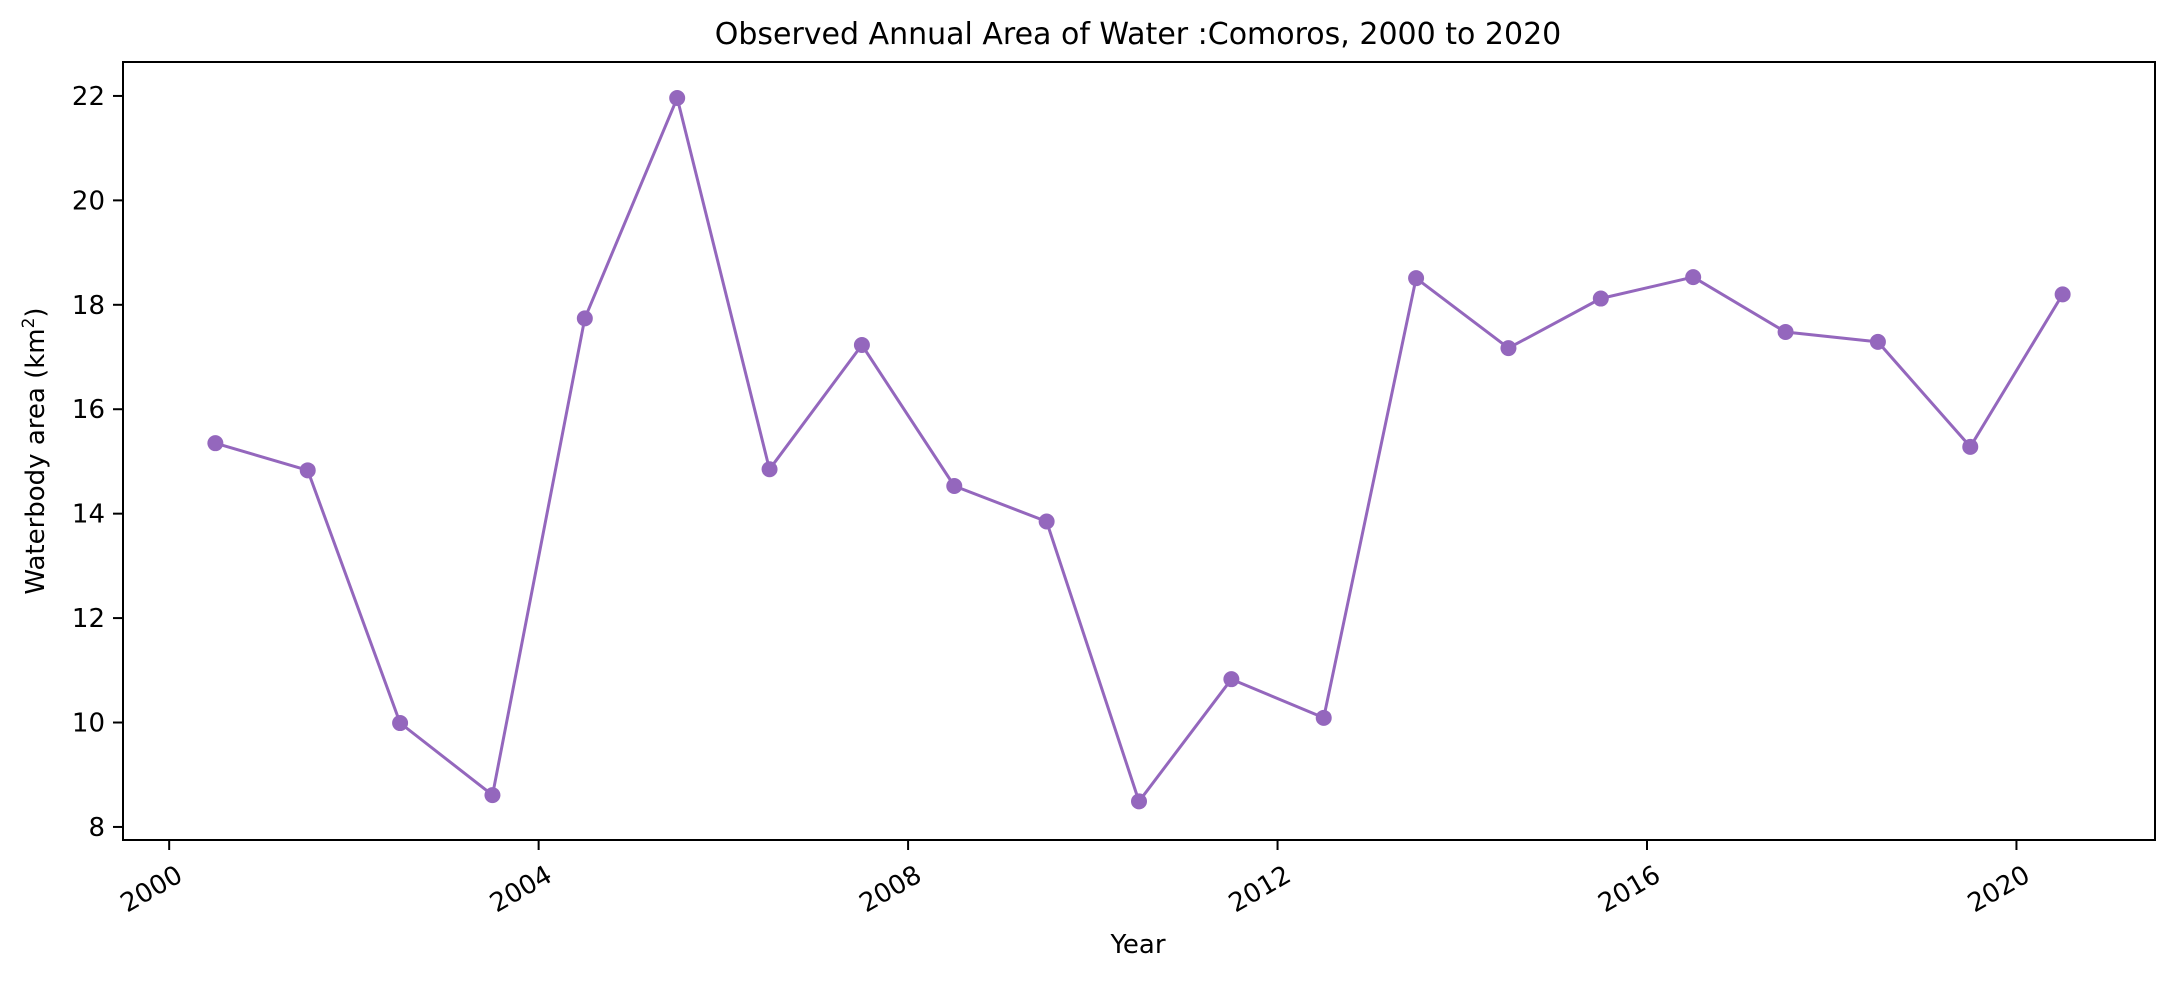  What do you see at coordinates (88, 306) in the screenshot?
I see `y-tick-label: 18` at bounding box center [88, 306].